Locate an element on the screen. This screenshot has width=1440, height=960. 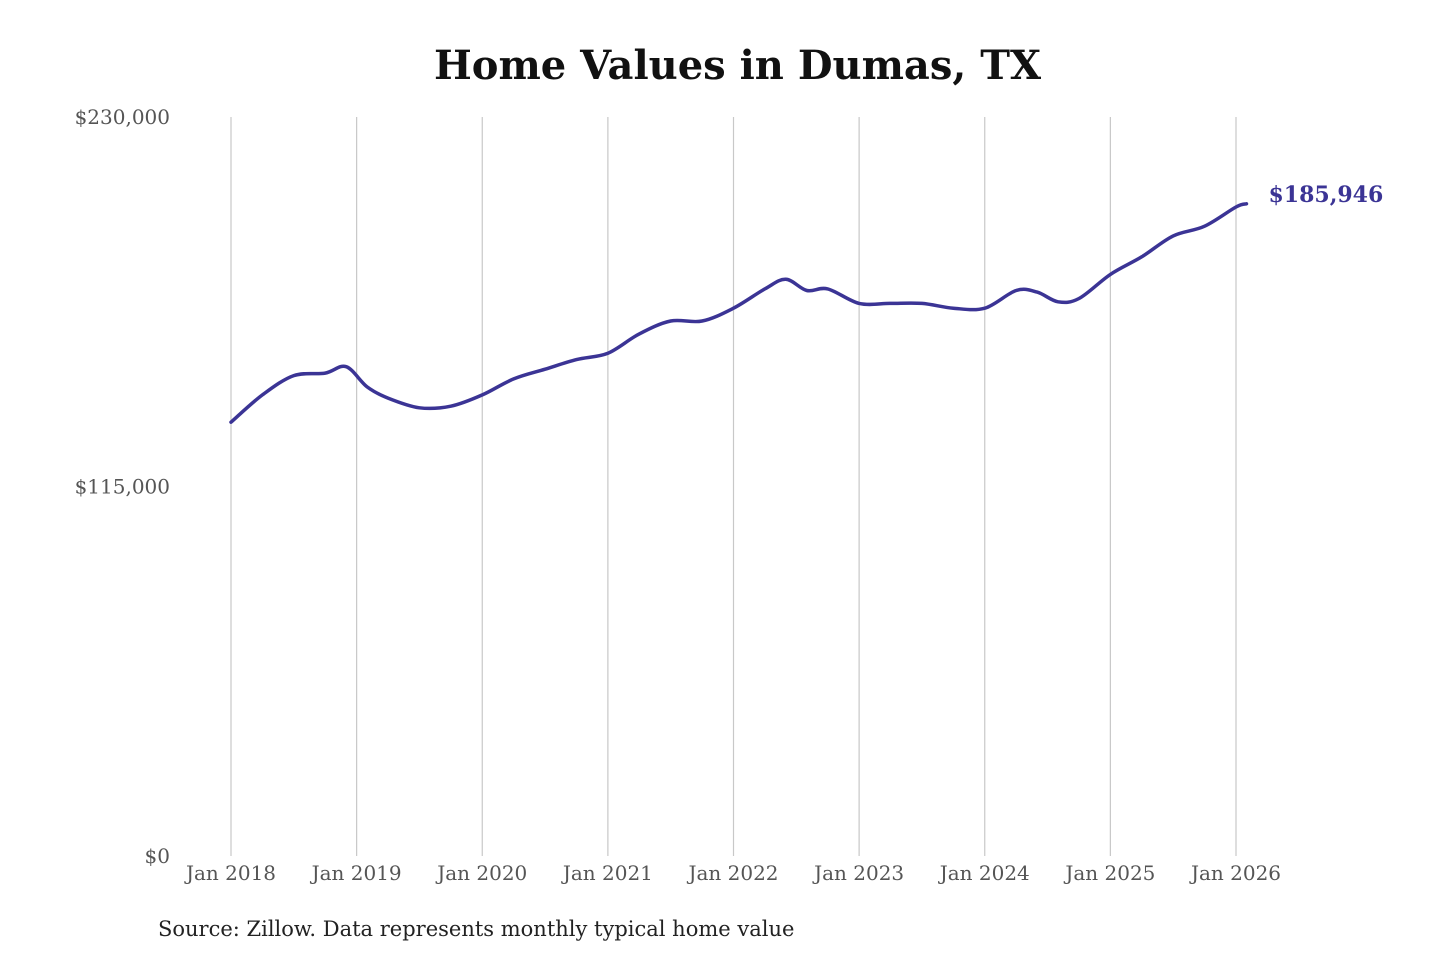
y-tick-label: $0 is located at coordinates (157, 856).